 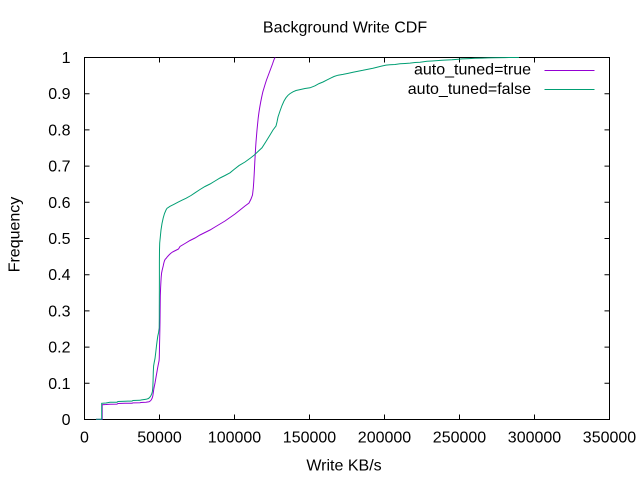 What do you see at coordinates (59, 311) in the screenshot?
I see `svg-text: 0.3` at bounding box center [59, 311].